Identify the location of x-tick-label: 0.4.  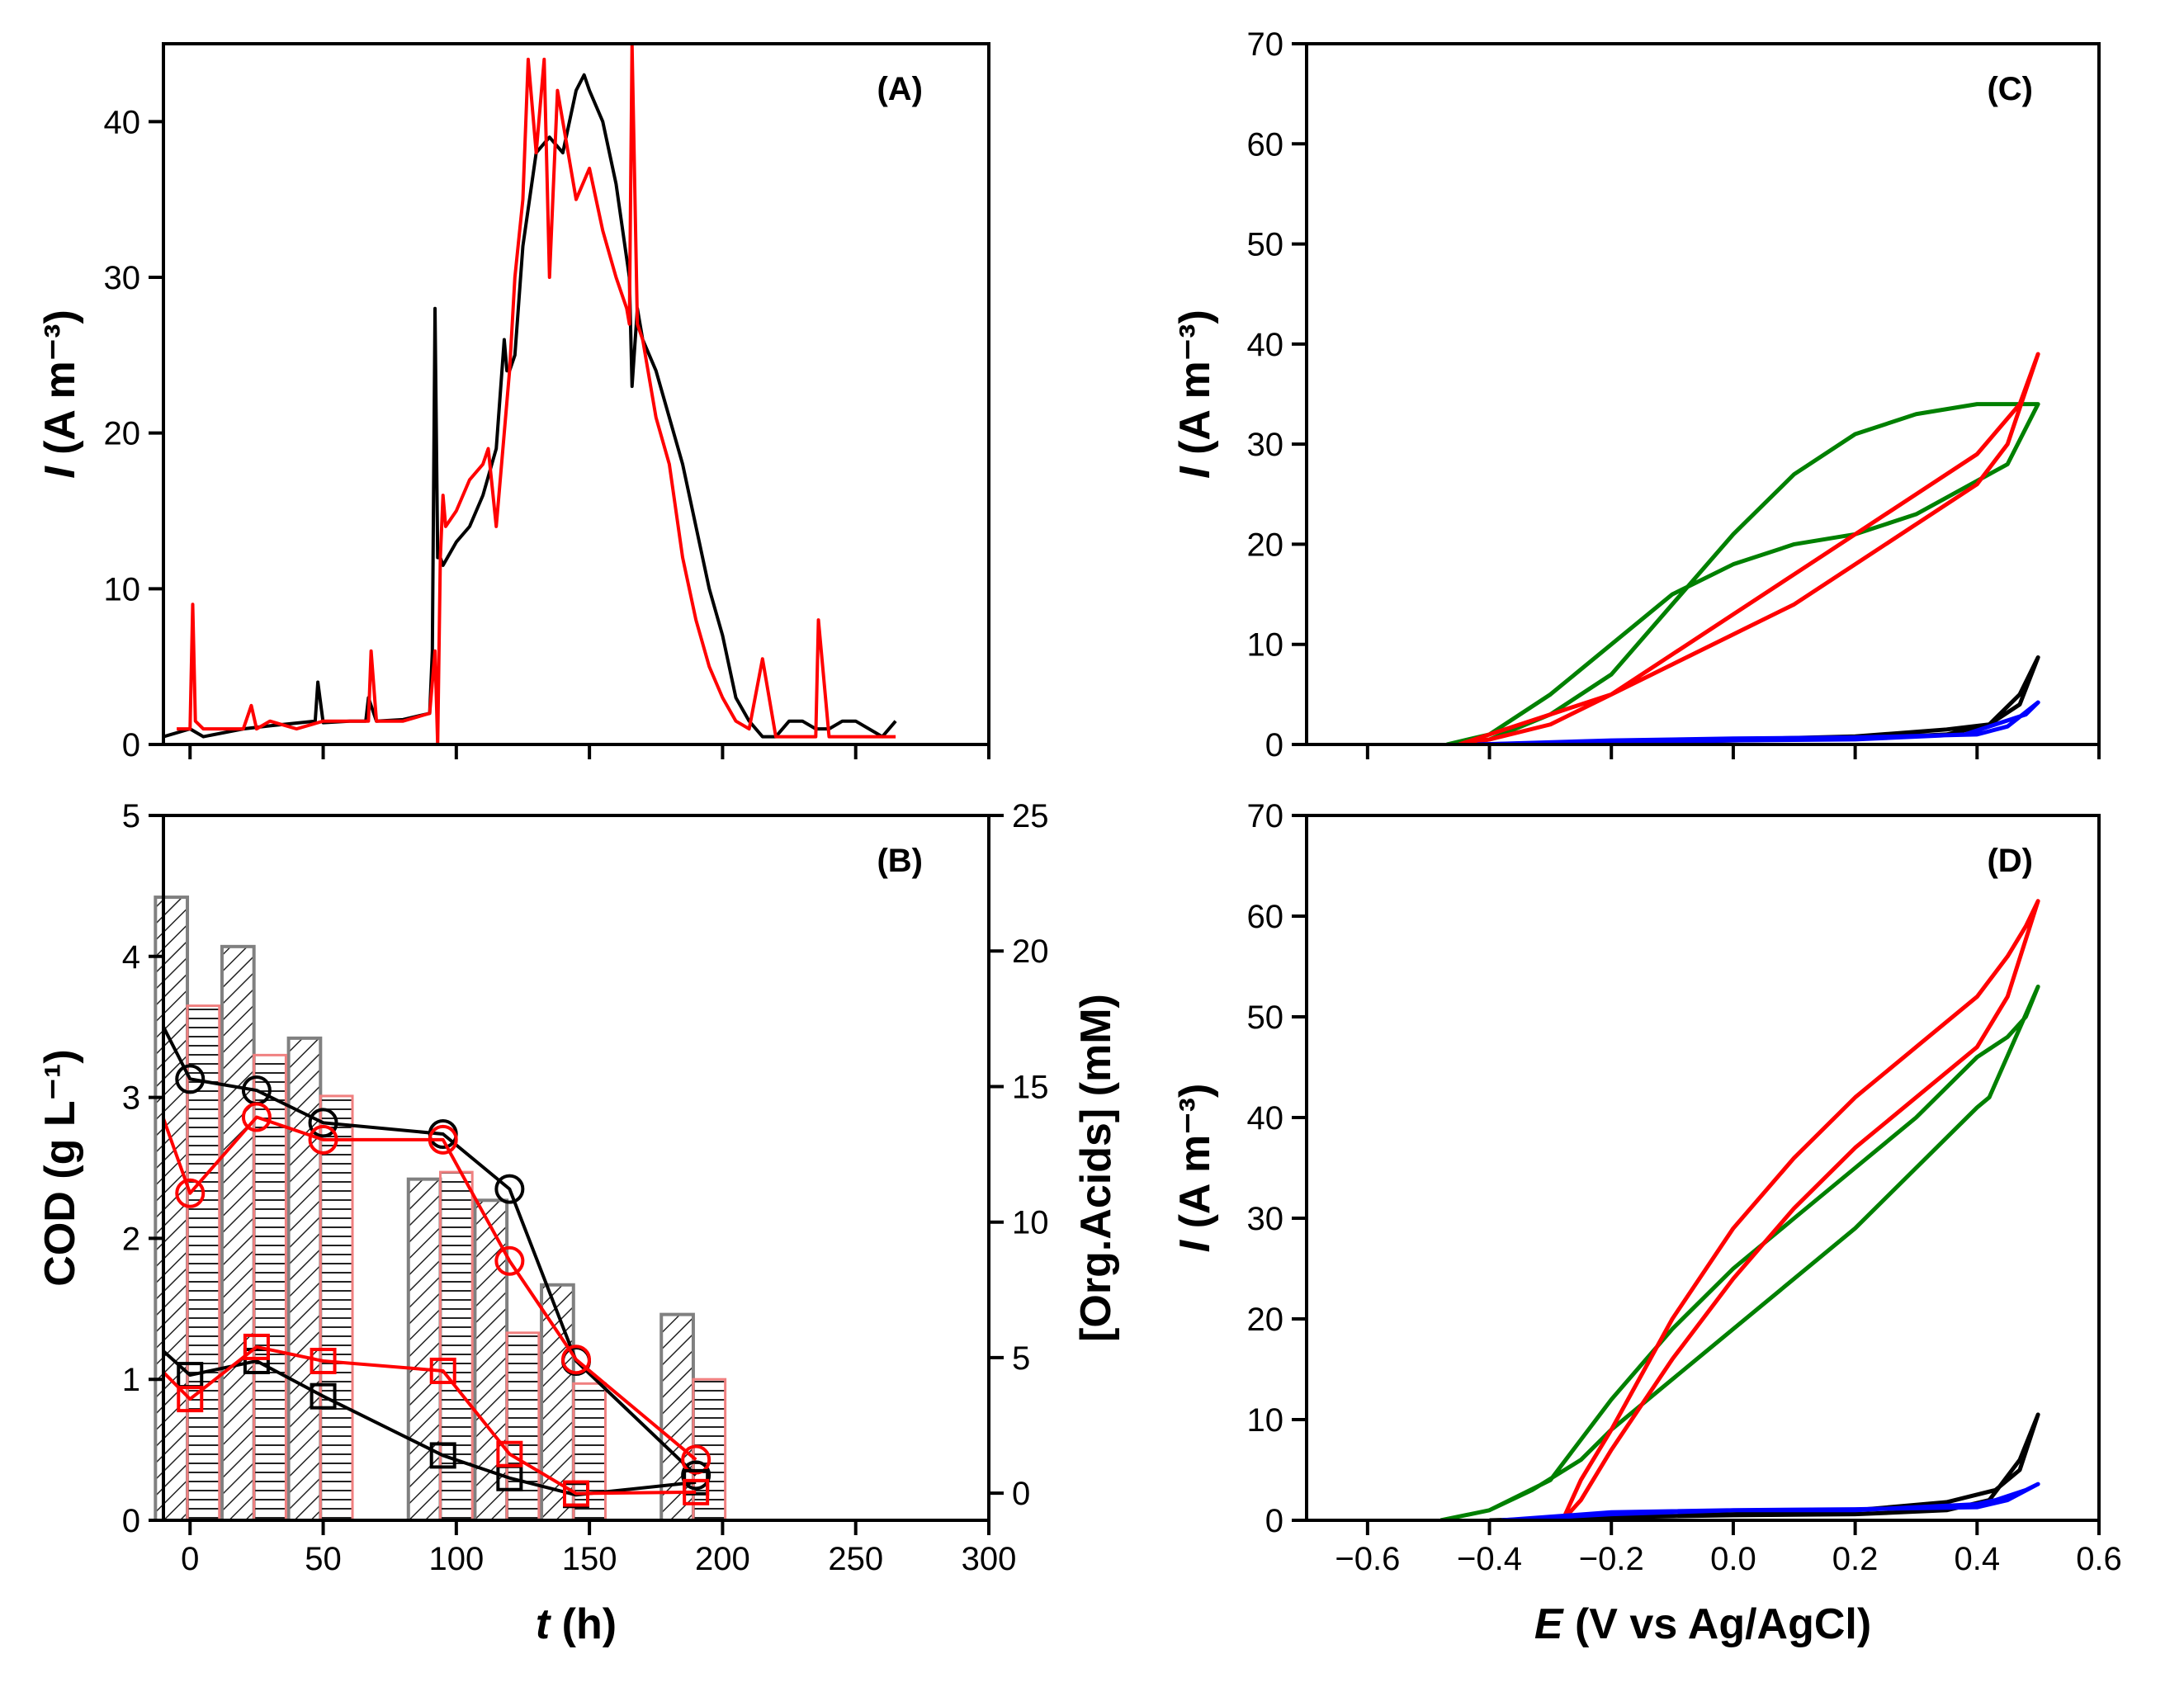
(1978, 1559).